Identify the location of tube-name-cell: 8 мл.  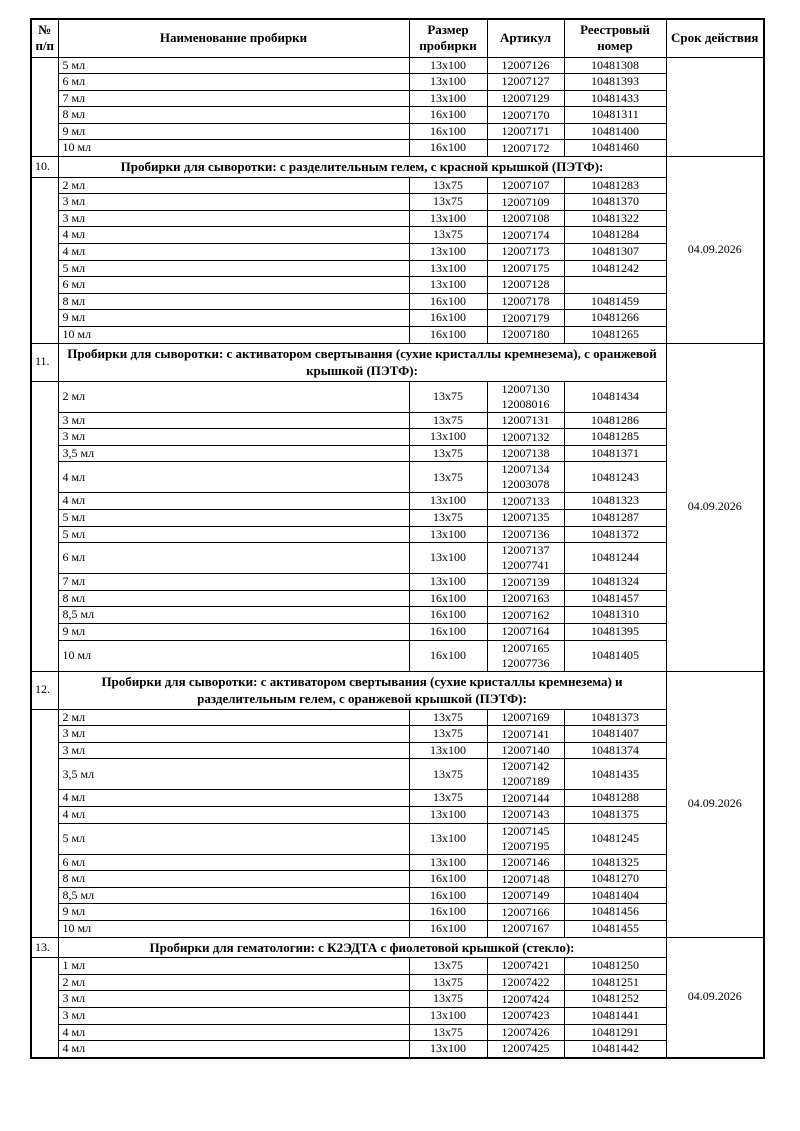
(233, 301).